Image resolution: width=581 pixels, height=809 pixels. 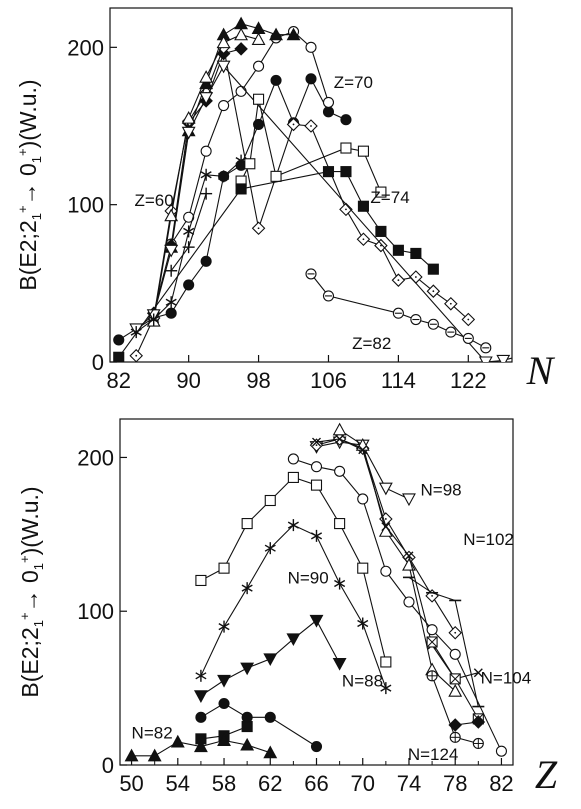 I want to click on annotation-label: Z=74, so click(x=389, y=197).